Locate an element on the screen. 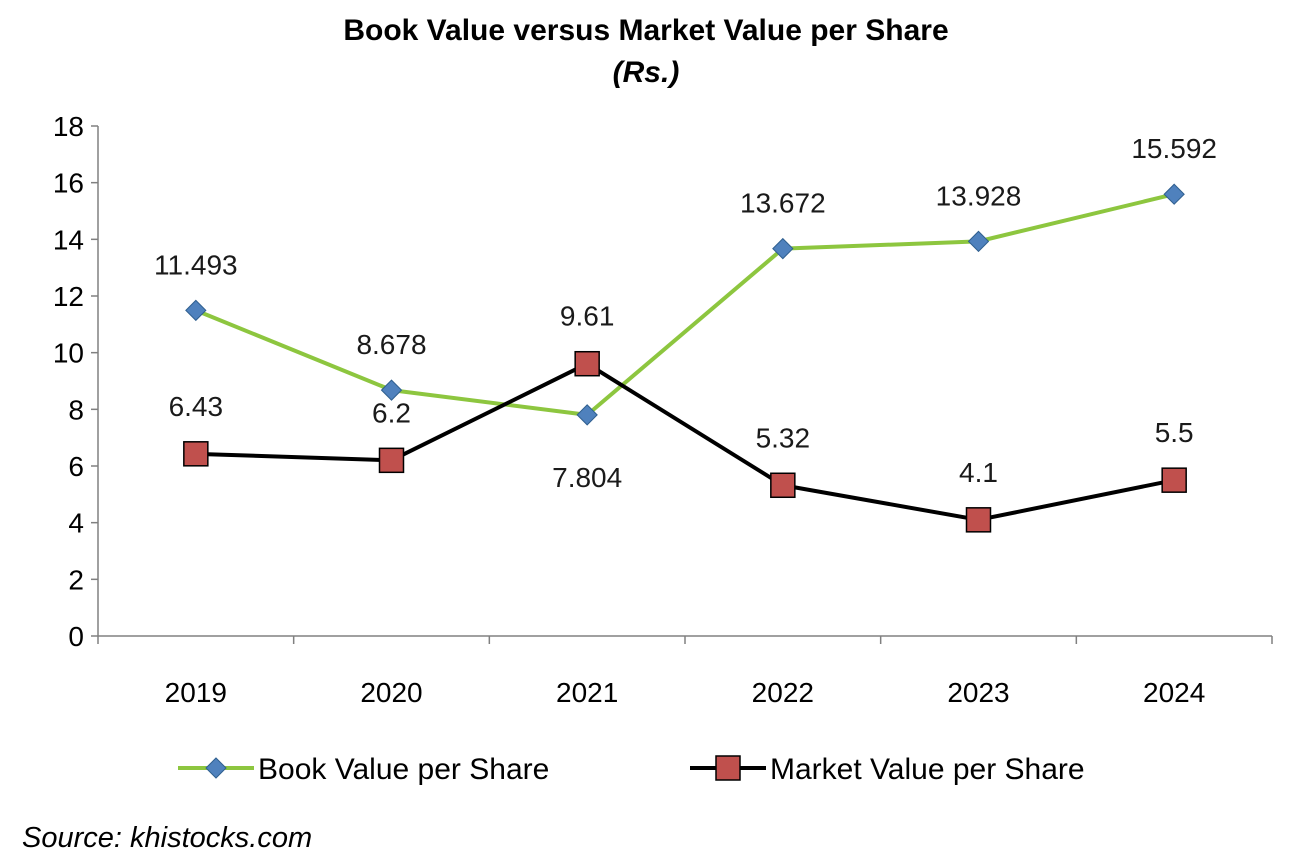 The width and height of the screenshot is (1292, 868). market-value-label: 4.1 is located at coordinates (978, 472).